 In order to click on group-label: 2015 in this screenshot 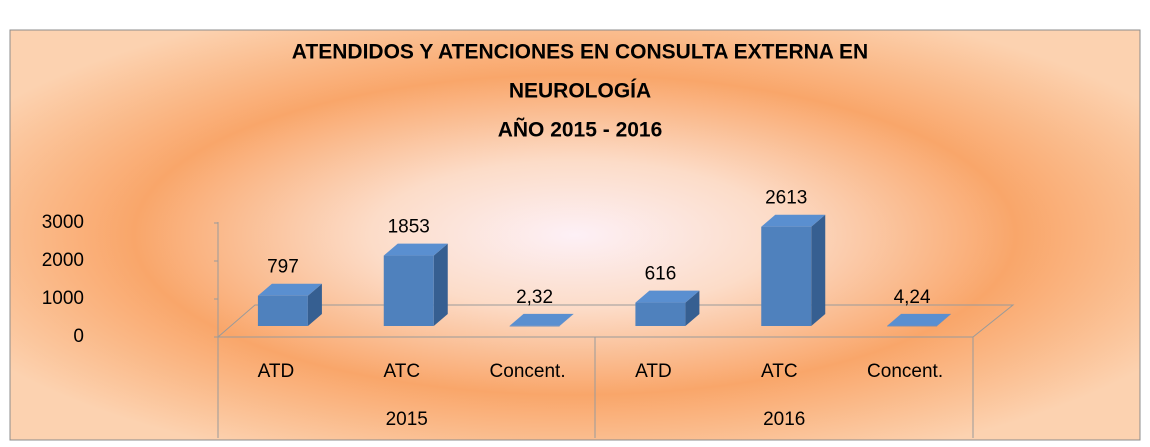, I will do `click(407, 419)`.